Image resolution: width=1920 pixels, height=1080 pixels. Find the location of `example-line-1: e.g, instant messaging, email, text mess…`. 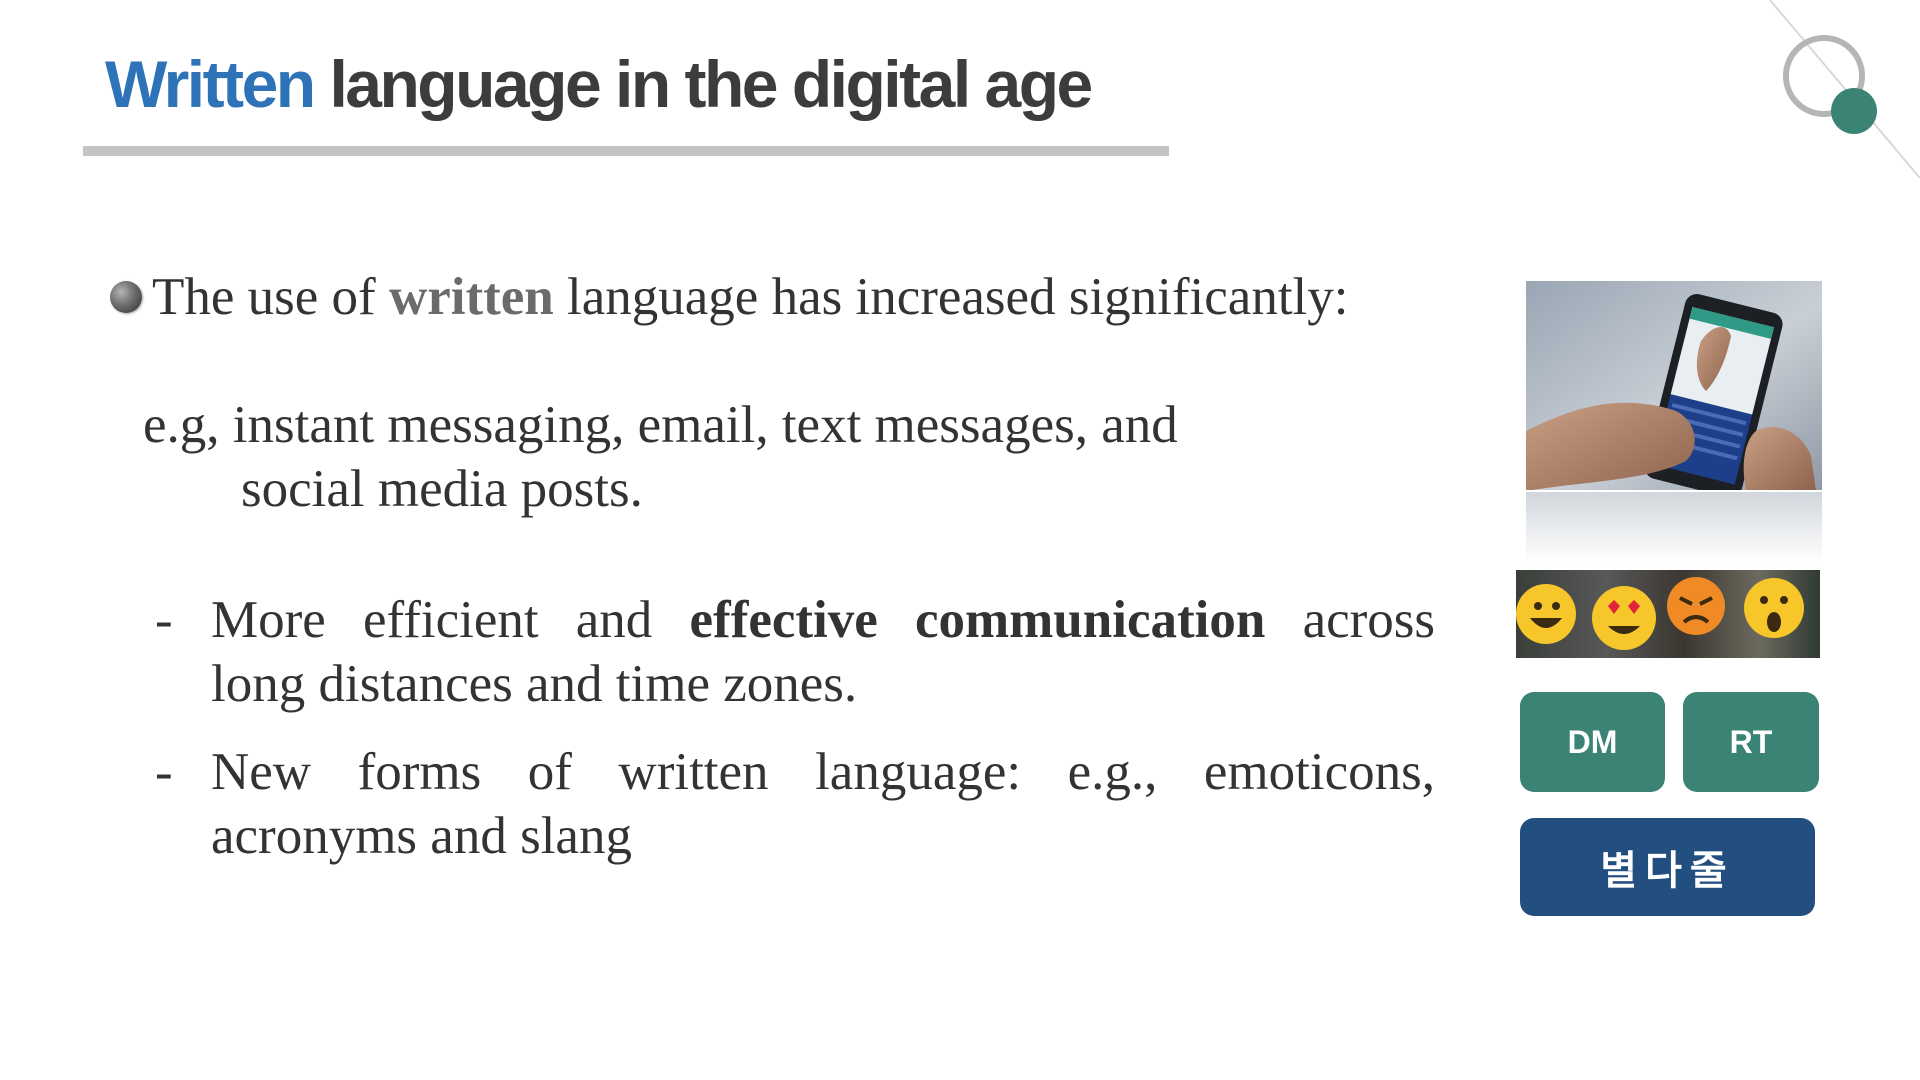

example-line-1: e.g, instant messaging, email, text mess… is located at coordinates (660, 425).